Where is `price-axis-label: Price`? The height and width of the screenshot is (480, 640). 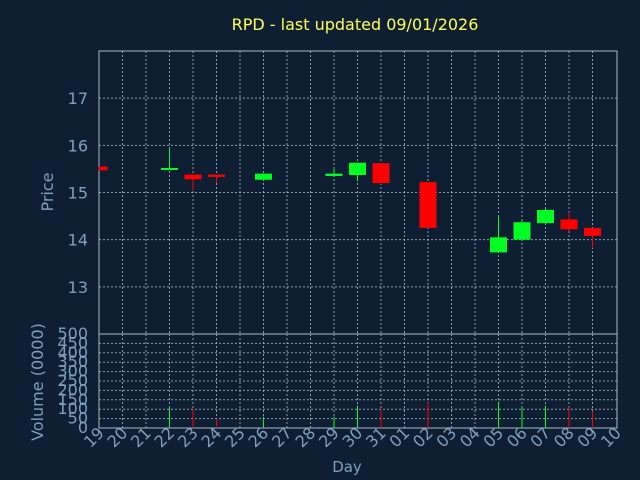
price-axis-label: Price is located at coordinates (47, 191).